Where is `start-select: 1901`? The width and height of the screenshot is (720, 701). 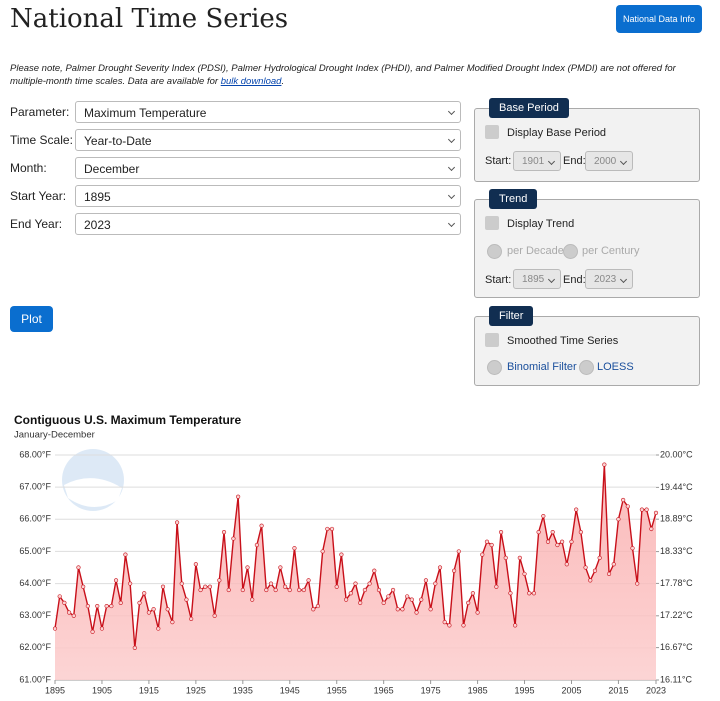 start-select: 1901 is located at coordinates (537, 161).